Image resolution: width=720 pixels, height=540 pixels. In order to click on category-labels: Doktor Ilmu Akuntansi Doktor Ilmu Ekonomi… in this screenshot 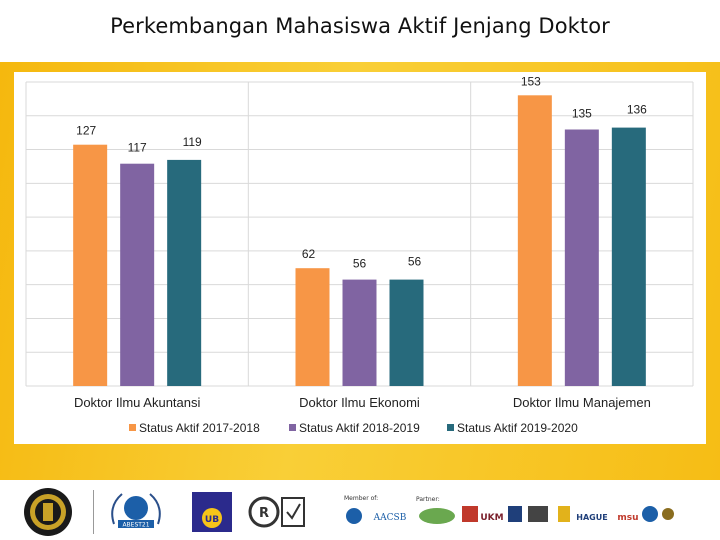, I will do `click(362, 402)`.